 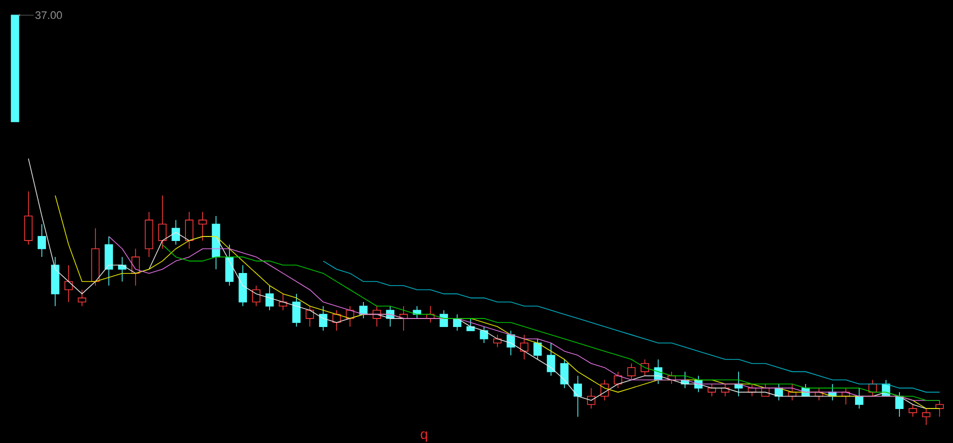 What do you see at coordinates (424, 436) in the screenshot?
I see `text: q` at bounding box center [424, 436].